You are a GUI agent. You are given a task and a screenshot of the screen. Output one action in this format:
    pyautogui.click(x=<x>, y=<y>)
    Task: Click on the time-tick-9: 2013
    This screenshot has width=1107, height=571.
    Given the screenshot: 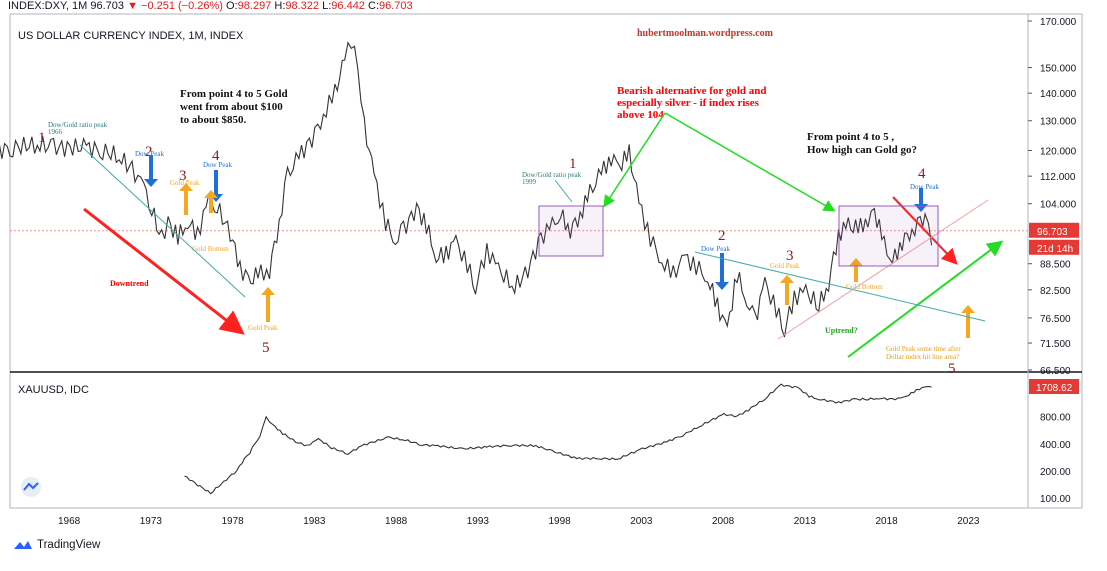 What is the action you would take?
    pyautogui.click(x=805, y=521)
    